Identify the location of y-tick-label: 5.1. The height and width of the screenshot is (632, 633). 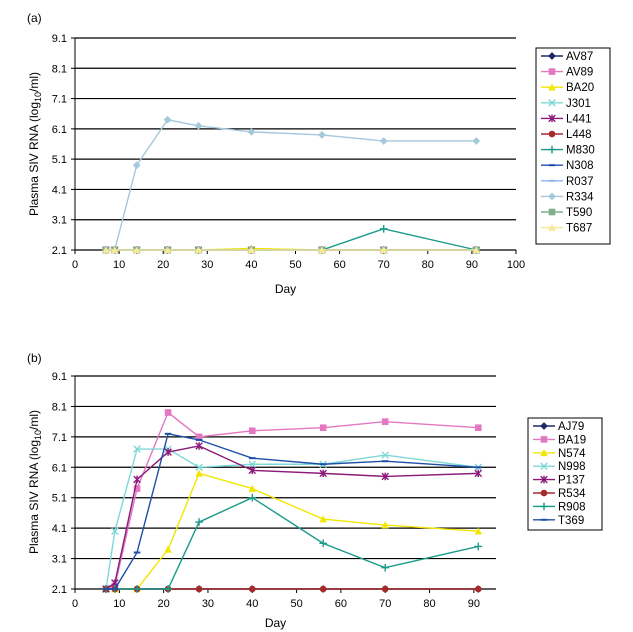
(59, 160).